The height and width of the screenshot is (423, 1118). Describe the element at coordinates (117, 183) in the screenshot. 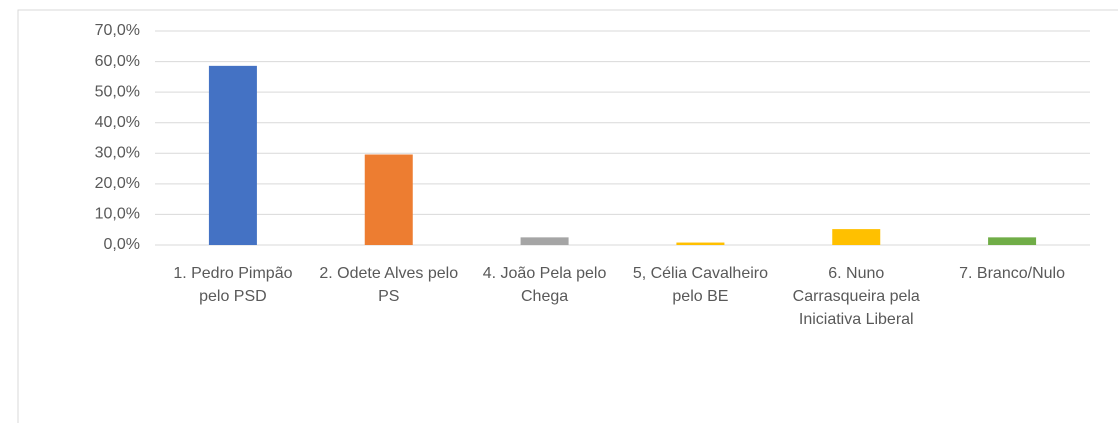

I see `y-tick-label: 20,0%` at that location.